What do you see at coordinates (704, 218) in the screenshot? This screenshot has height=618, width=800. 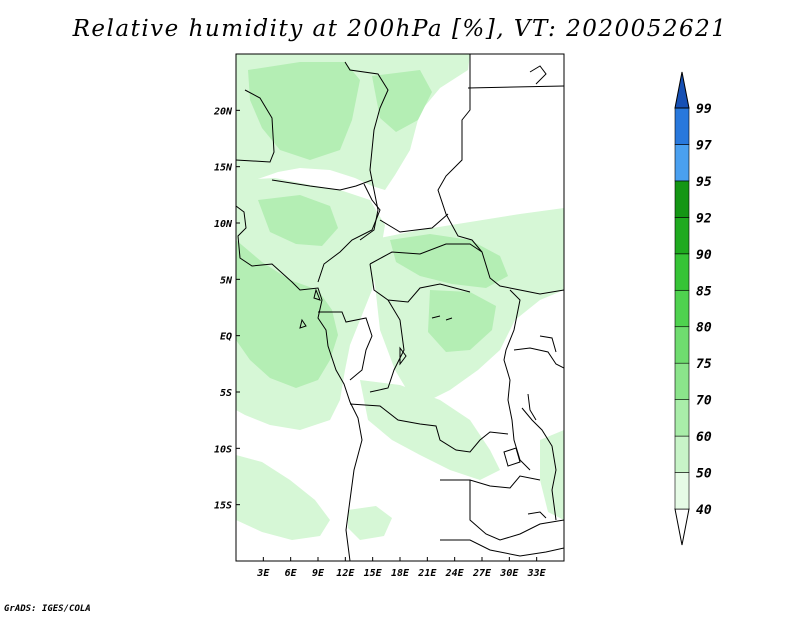 I see `colorbar-label: 92` at bounding box center [704, 218].